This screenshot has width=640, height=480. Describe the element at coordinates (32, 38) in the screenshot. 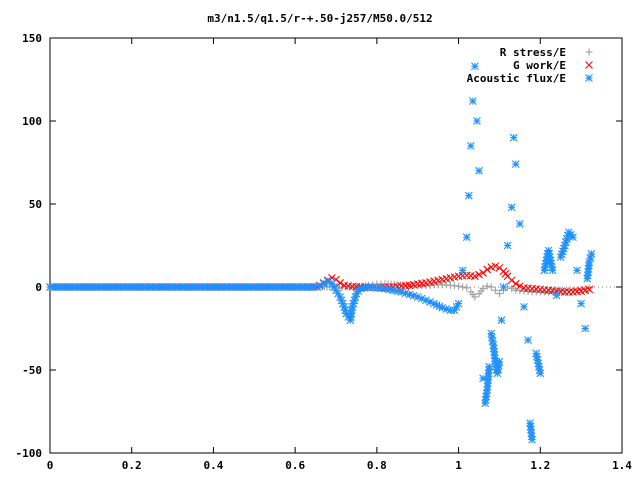

I see `y-tick-label: 150` at that location.